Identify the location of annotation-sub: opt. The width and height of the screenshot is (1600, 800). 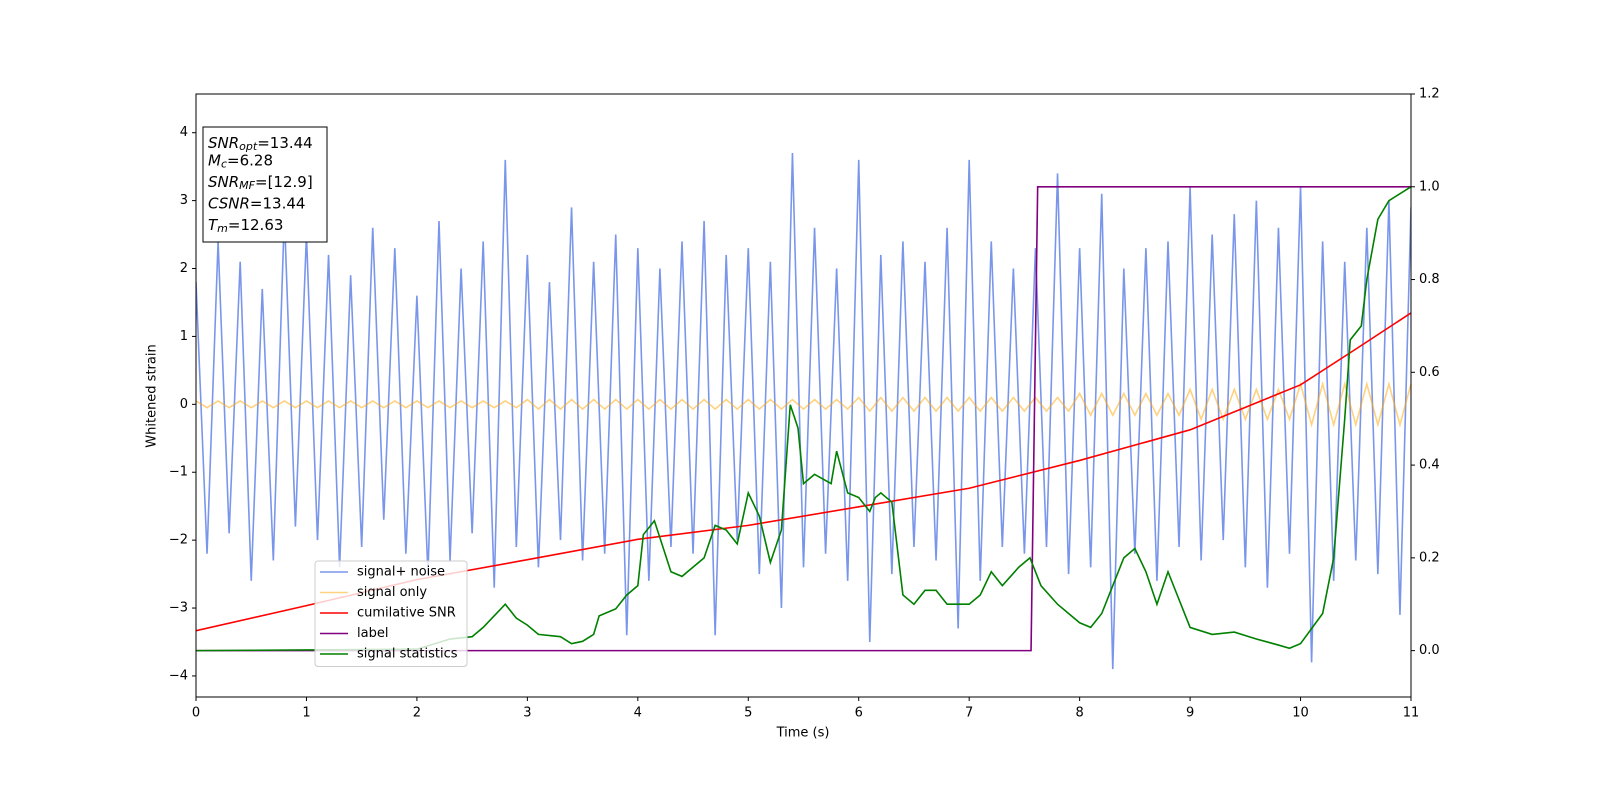
(248, 146).